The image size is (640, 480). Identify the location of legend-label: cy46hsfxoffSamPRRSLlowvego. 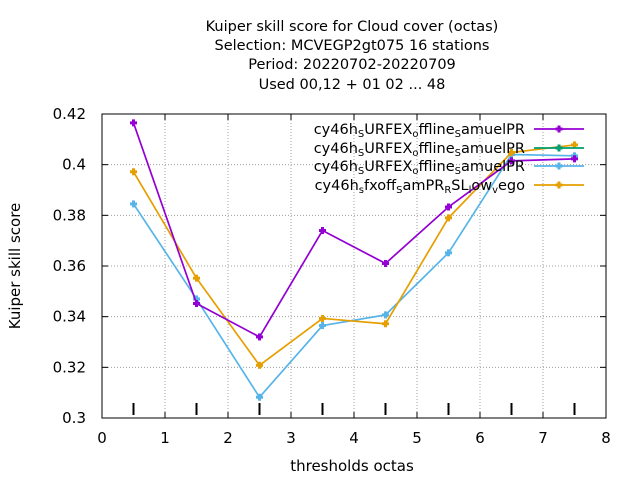
(420, 187).